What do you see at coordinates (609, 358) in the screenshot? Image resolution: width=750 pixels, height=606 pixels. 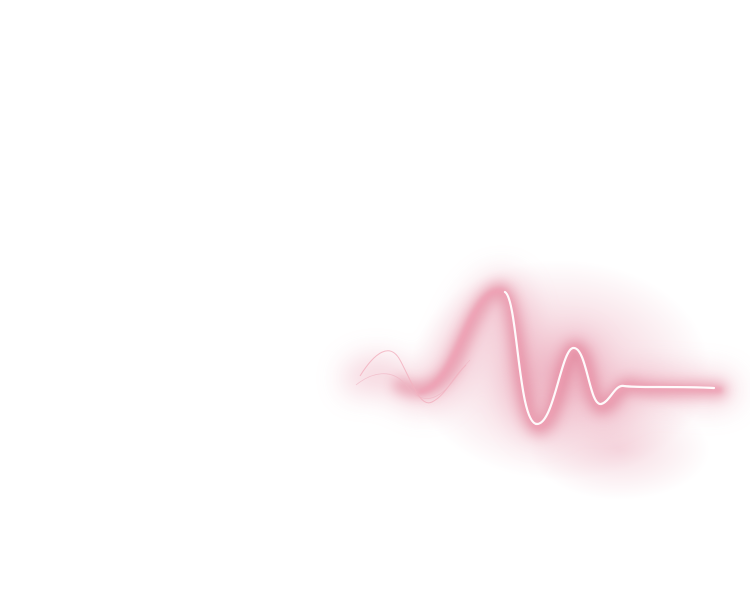 I see `wave-highlight` at bounding box center [609, 358].